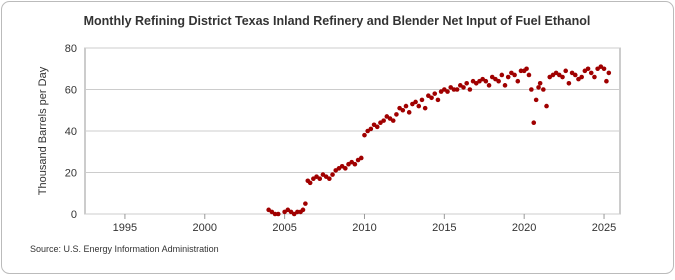 The height and width of the screenshot is (280, 675). What do you see at coordinates (71, 49) in the screenshot?
I see `y-tick-label: 80` at bounding box center [71, 49].